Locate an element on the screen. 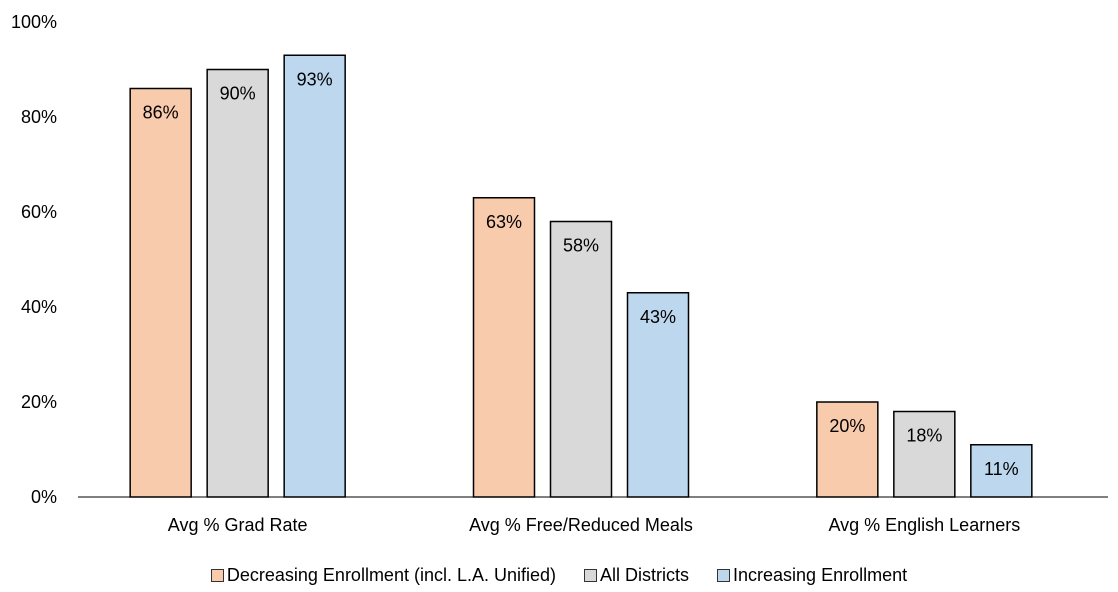 Image resolution: width=1118 pixels, height=592 pixels. y-tick-label: 100% is located at coordinates (34, 22).